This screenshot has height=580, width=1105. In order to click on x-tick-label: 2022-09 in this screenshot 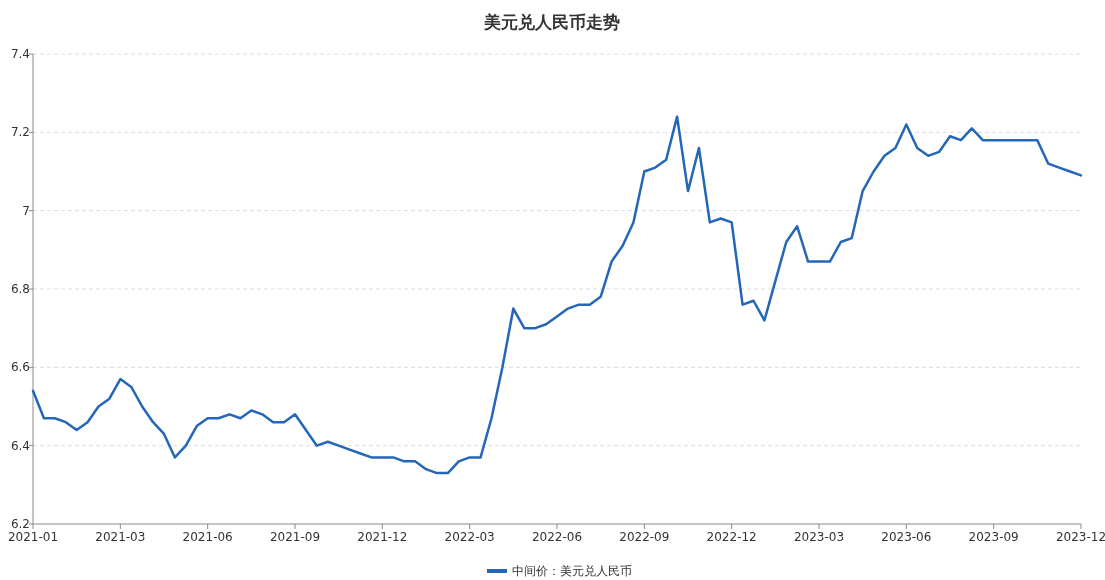, I will do `click(644, 537)`.